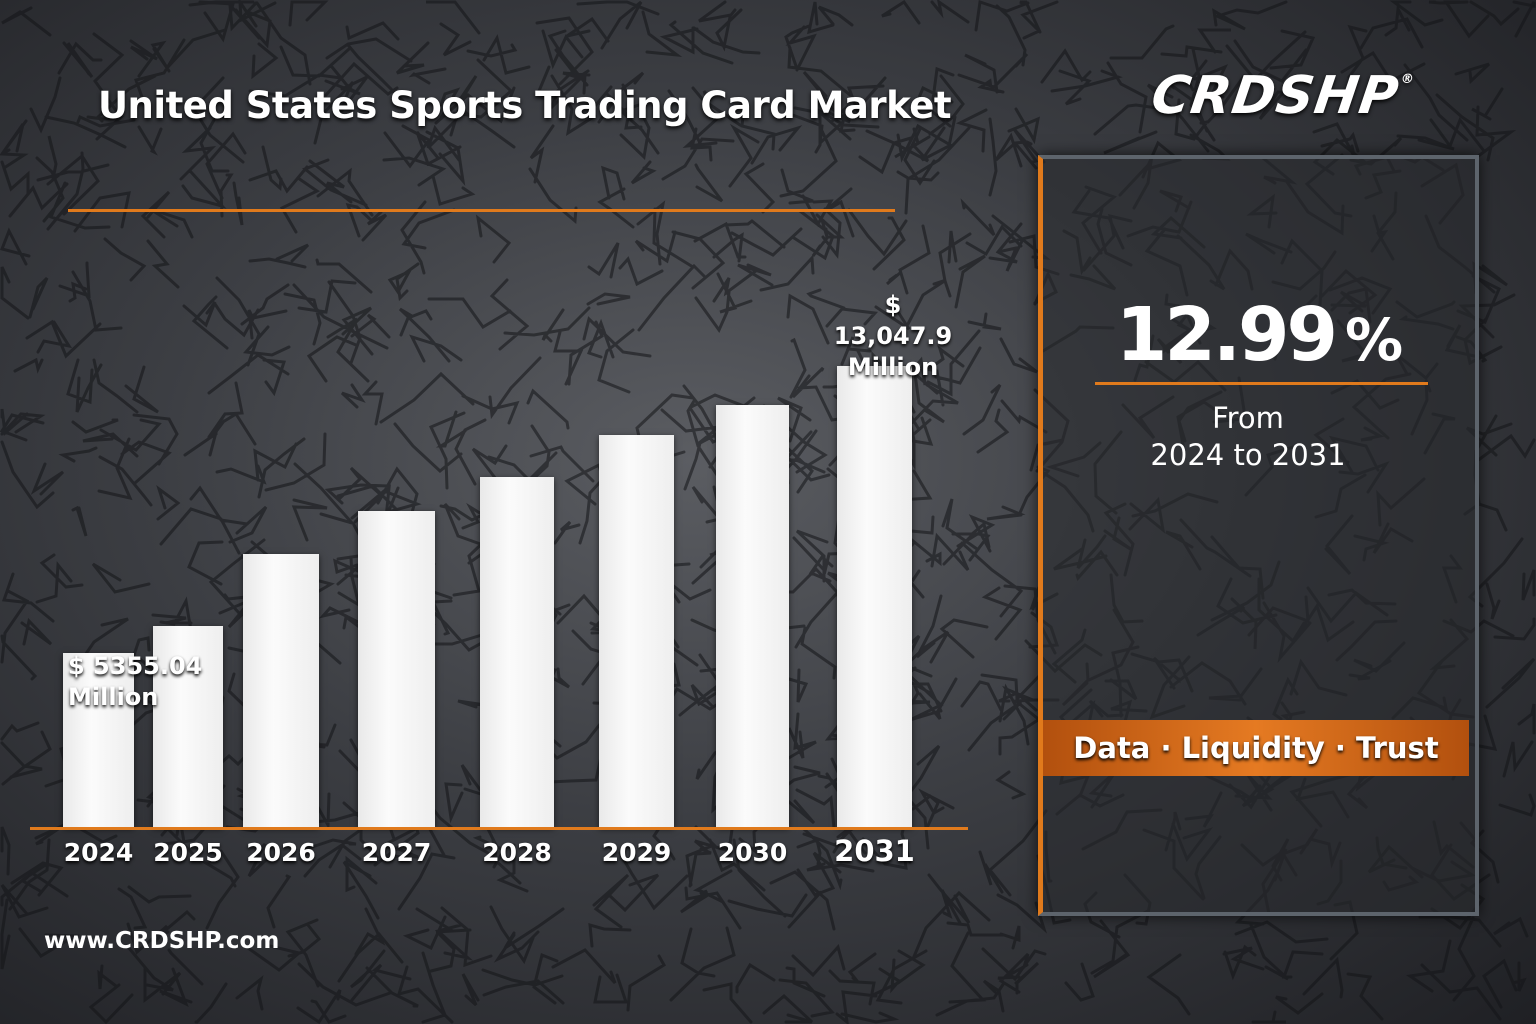 This screenshot has height=1024, width=1536. Describe the element at coordinates (1248, 437) in the screenshot. I see `cagr-period: From 2024 to 2031` at that location.